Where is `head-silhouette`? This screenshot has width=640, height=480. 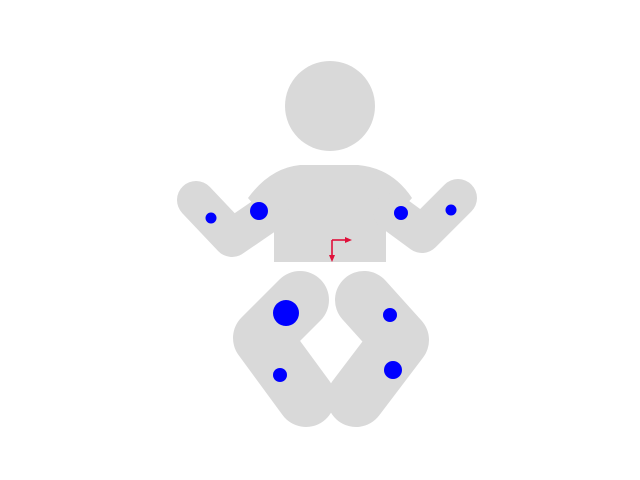
head-silhouette is located at coordinates (330, 106).